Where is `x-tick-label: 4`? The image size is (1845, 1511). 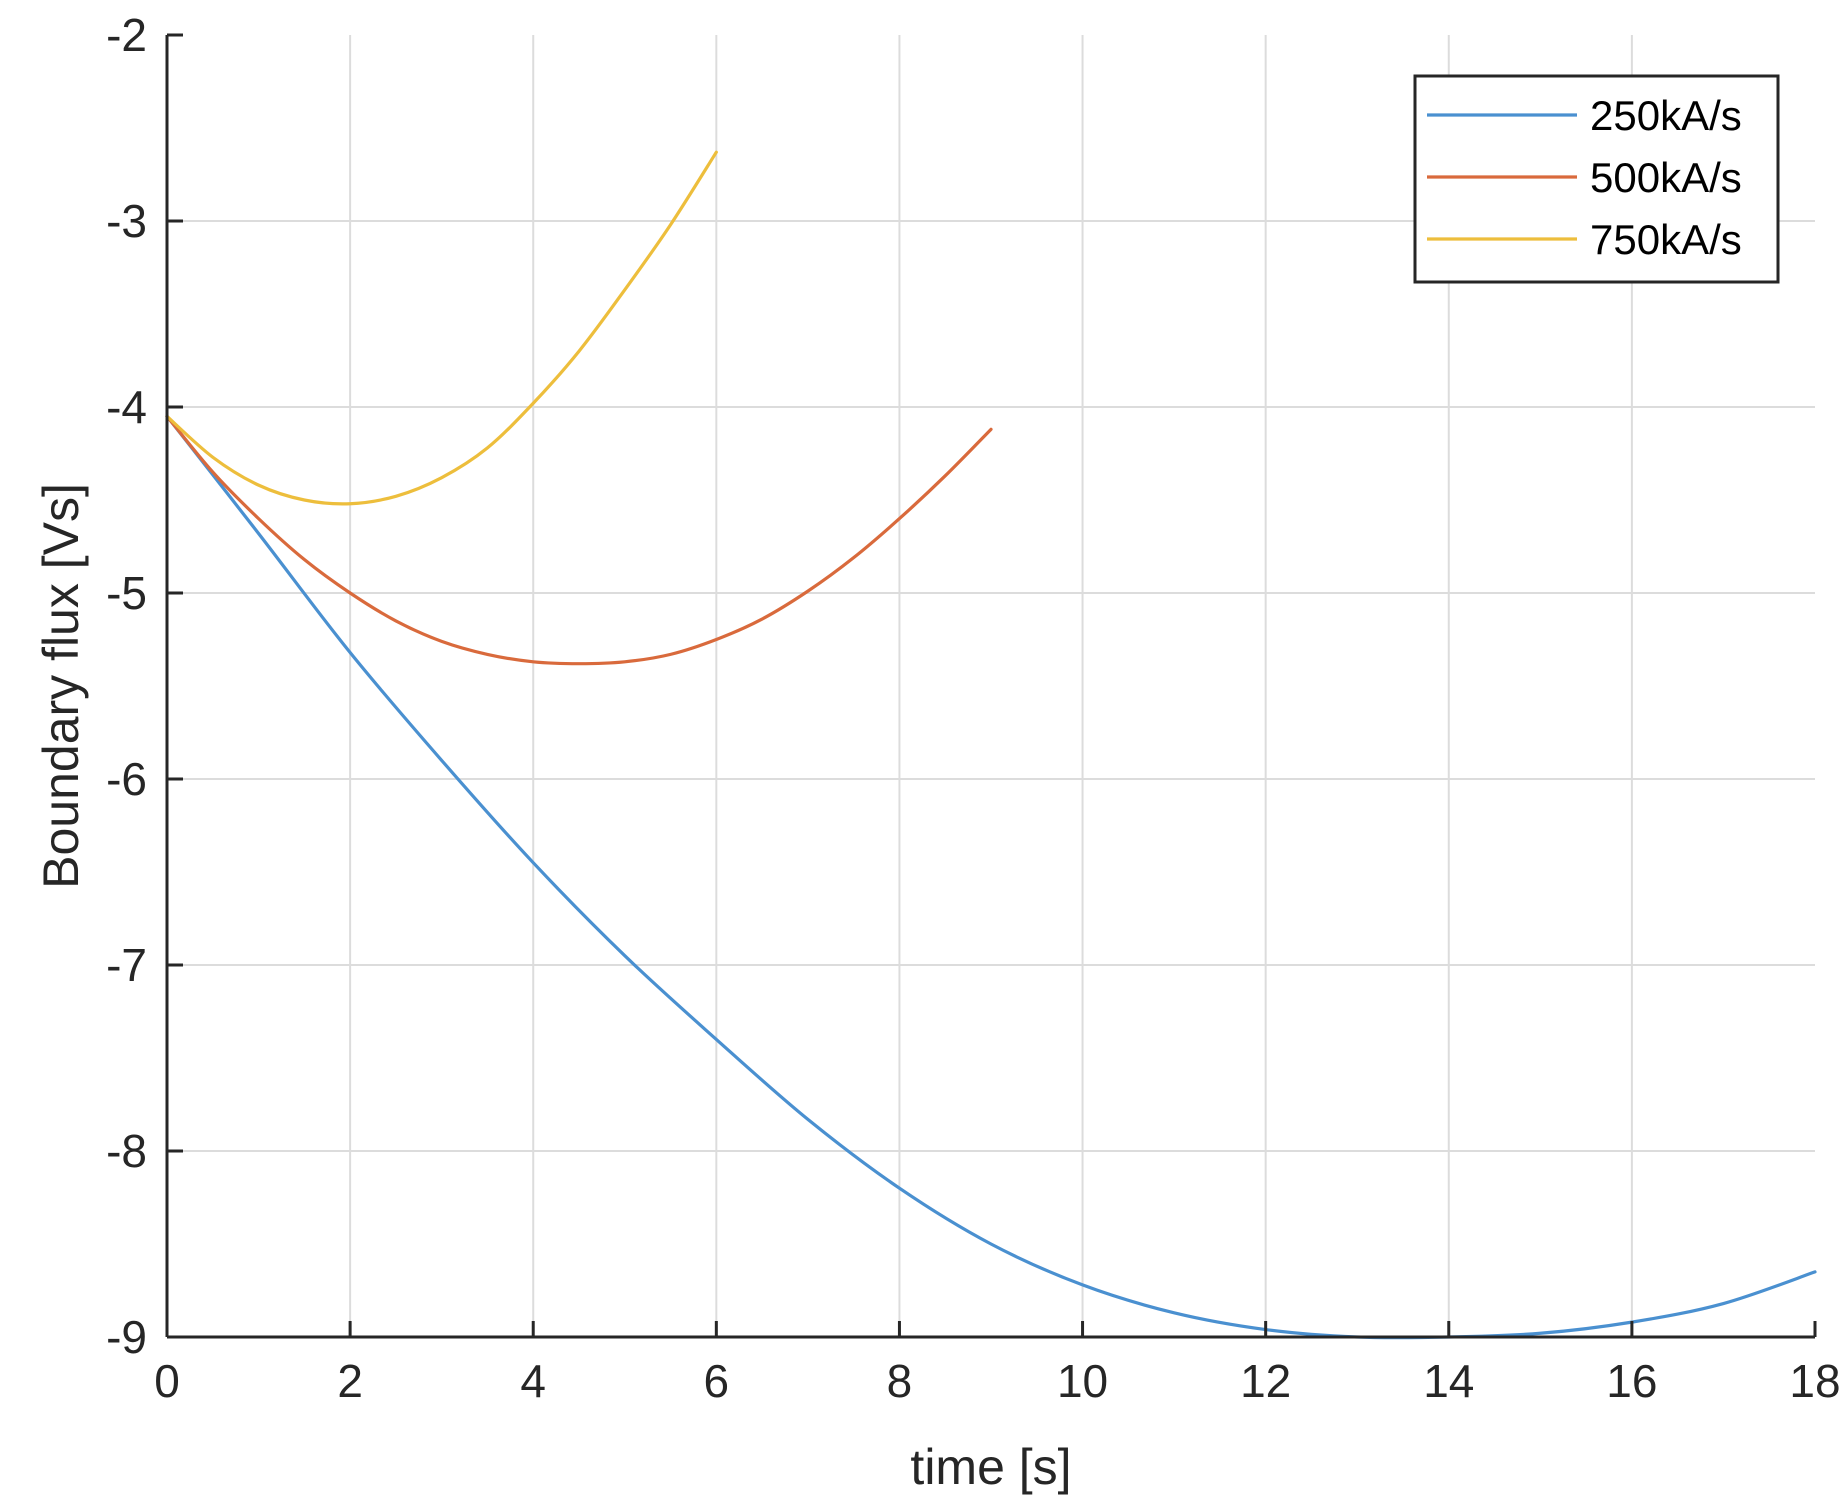 x-tick-label: 4 is located at coordinates (533, 1381).